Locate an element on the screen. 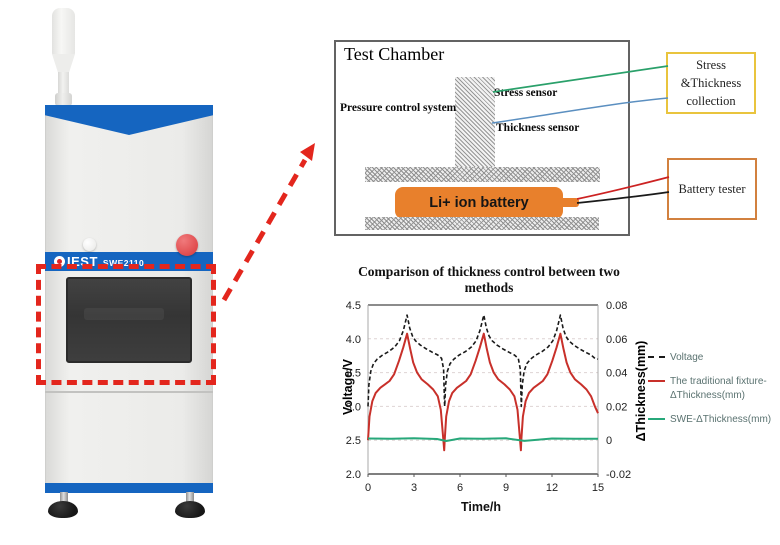 The width and height of the screenshot is (780, 545). x-tick-label: 0 is located at coordinates (368, 488).